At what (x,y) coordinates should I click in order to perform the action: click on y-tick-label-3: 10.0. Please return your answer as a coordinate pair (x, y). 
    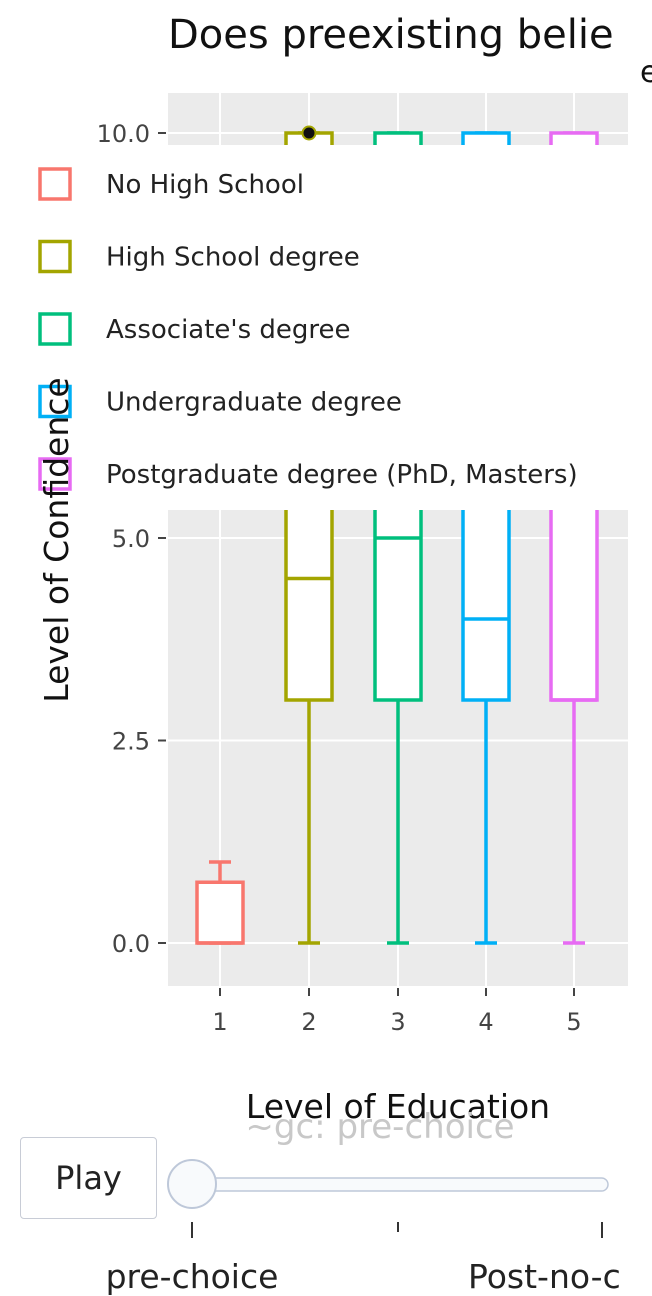
    Looking at the image, I should click on (123, 134).